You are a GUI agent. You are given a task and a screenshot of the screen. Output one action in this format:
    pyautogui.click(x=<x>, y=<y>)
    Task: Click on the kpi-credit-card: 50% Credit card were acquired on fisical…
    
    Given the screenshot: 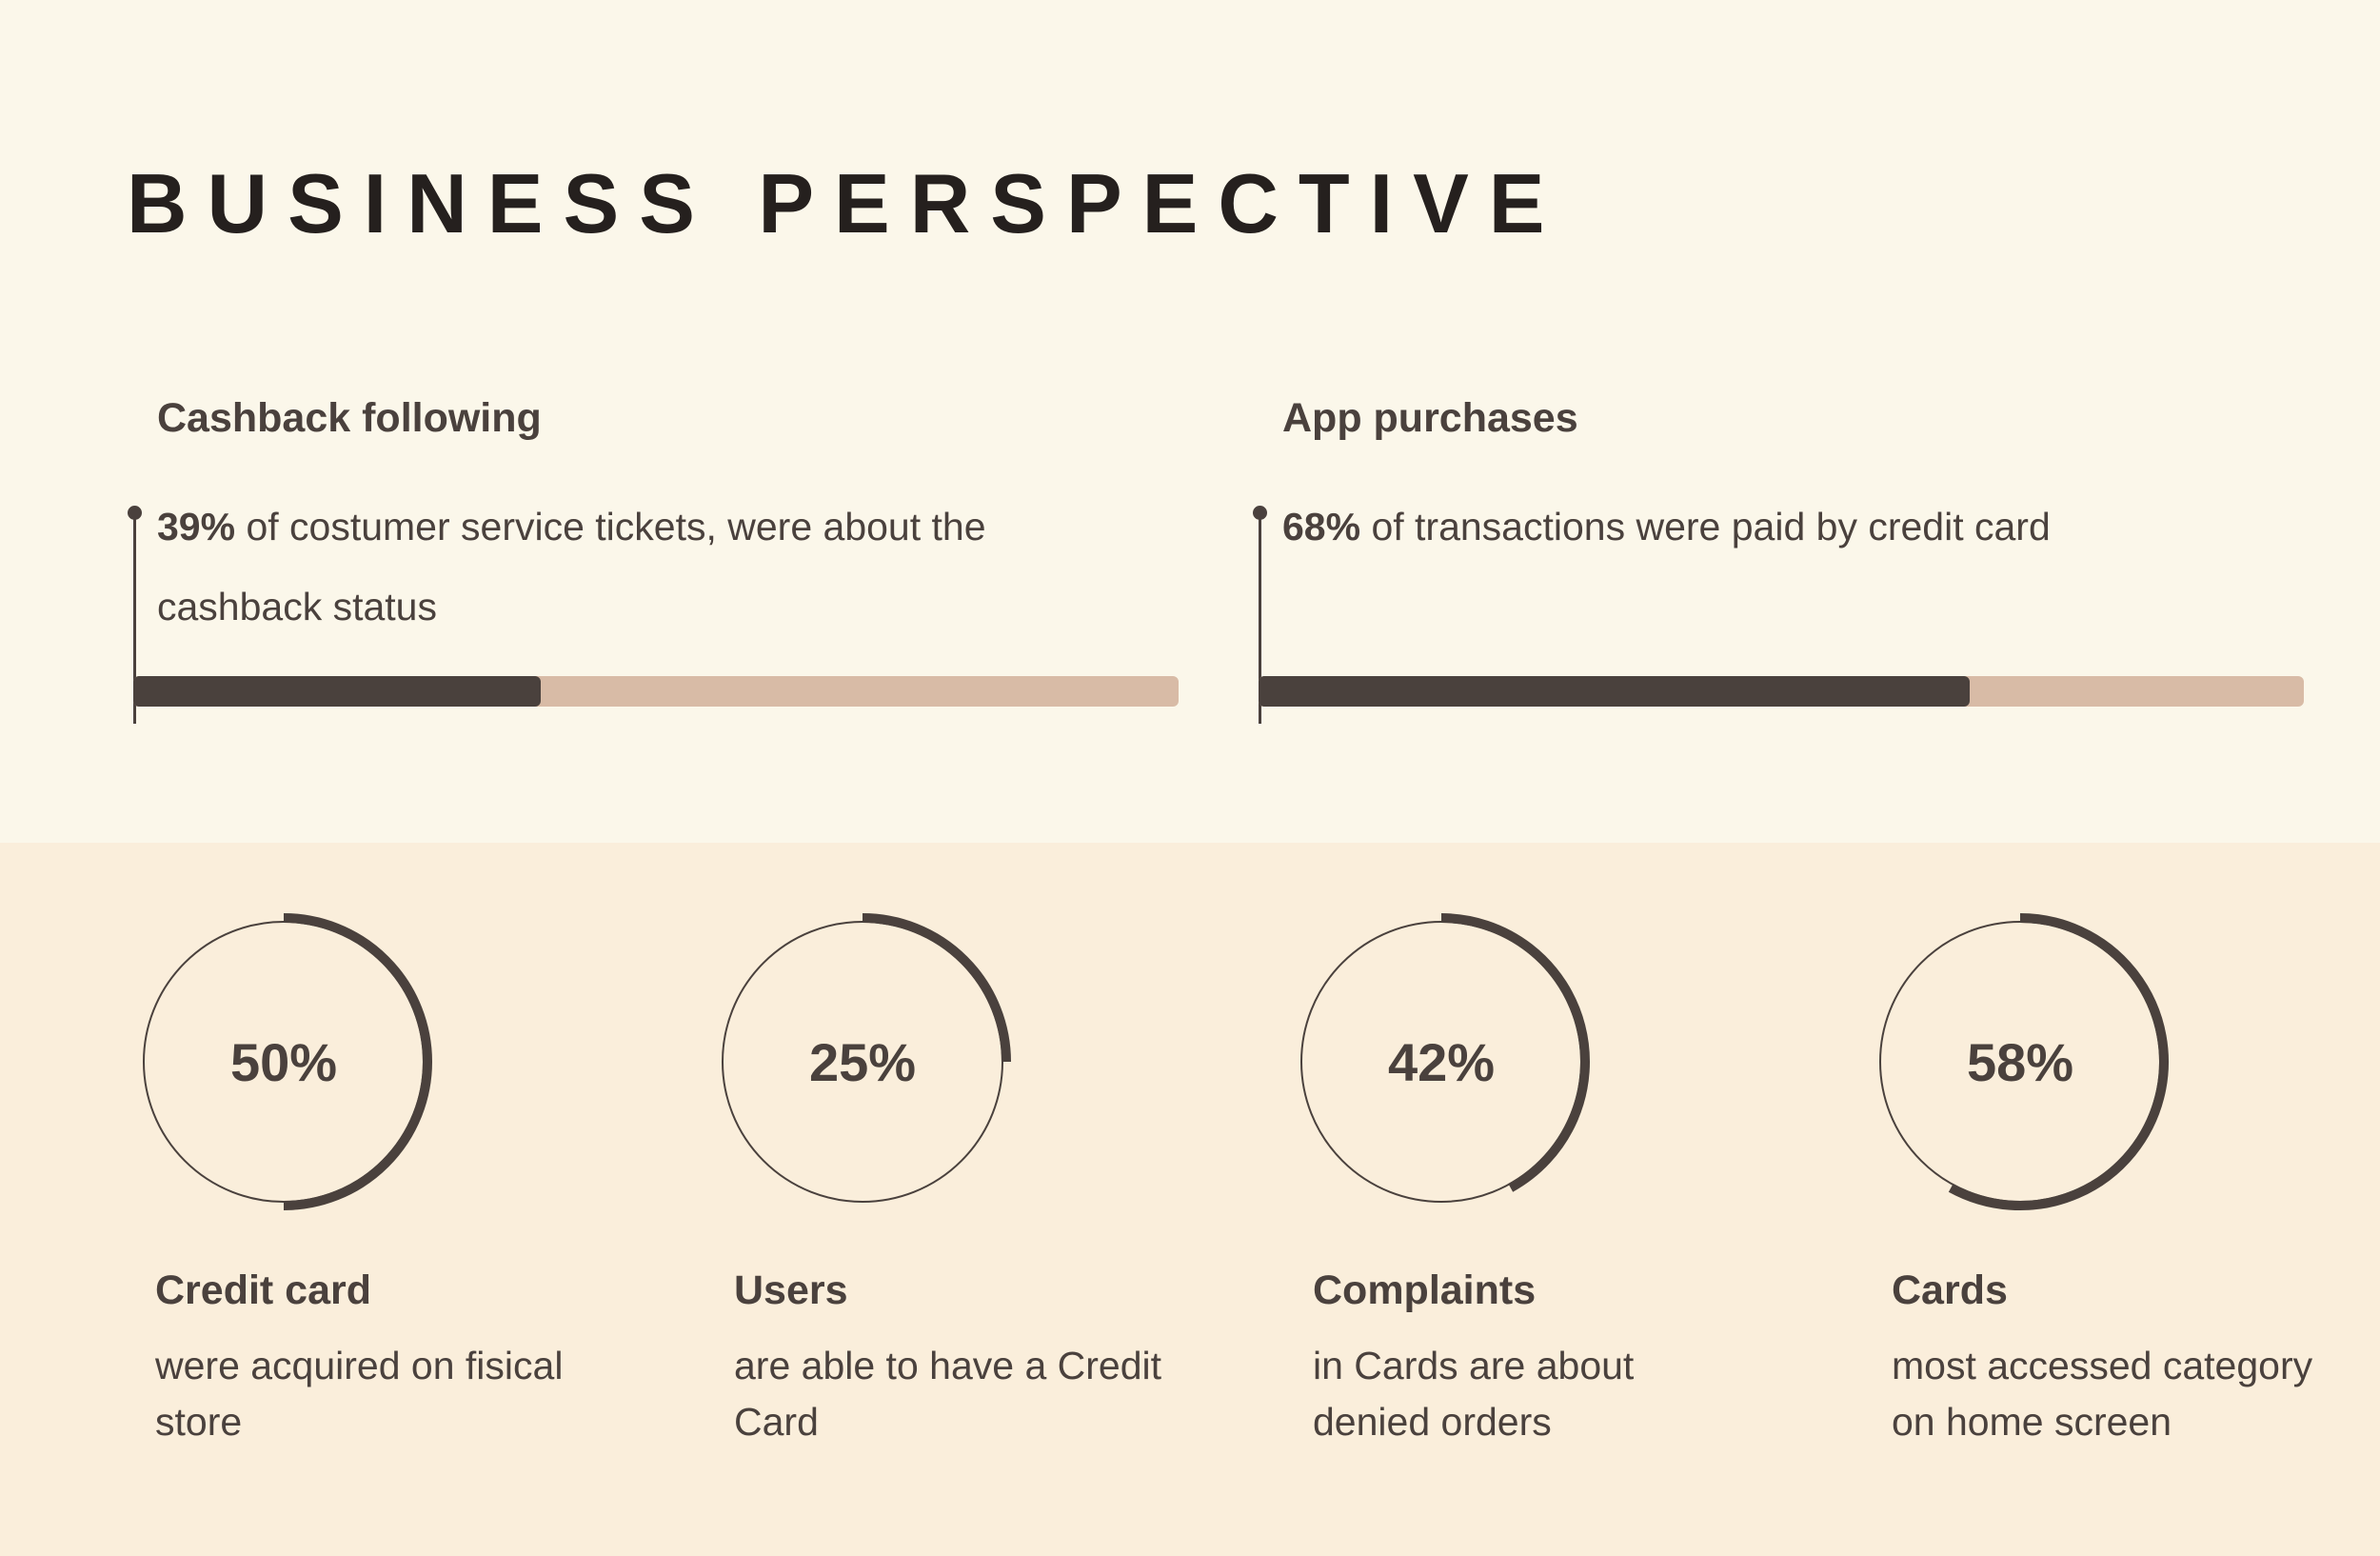 What is the action you would take?
    pyautogui.click(x=378, y=1214)
    